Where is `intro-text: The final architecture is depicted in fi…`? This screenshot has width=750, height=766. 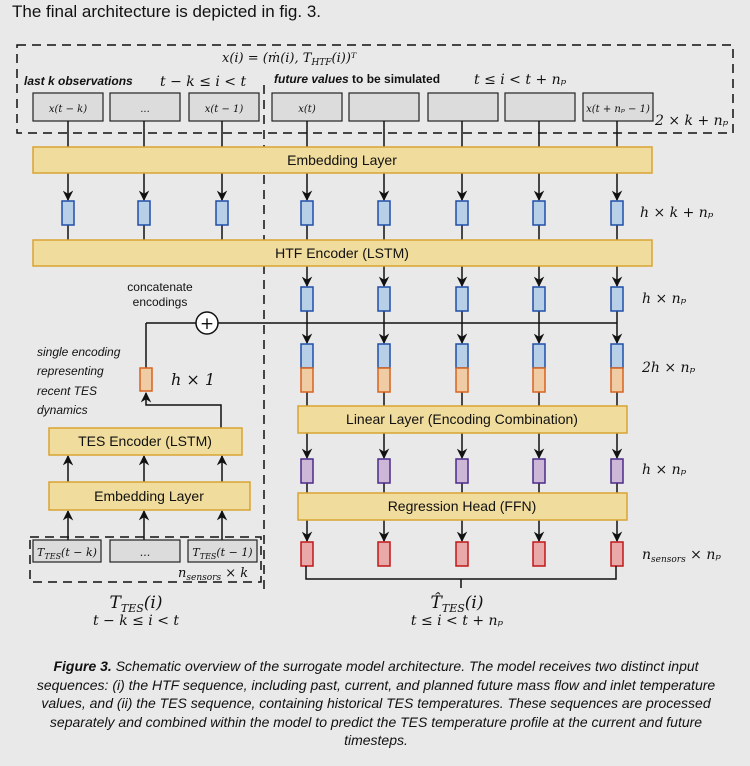
intro-text: The final architecture is depicted in fi… is located at coordinates (166, 11).